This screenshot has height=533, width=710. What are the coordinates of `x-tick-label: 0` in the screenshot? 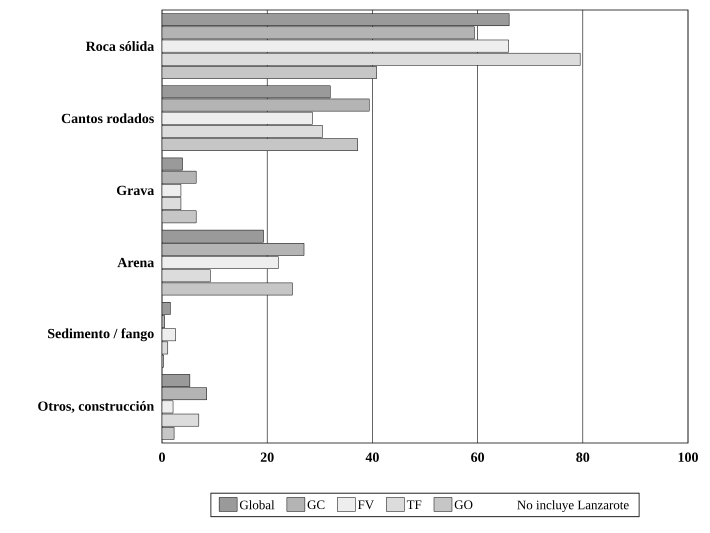 It's located at (162, 457).